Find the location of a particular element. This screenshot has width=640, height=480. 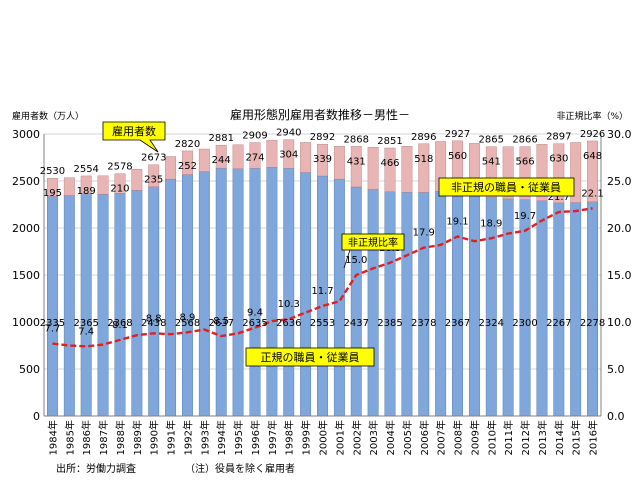

nonregular-label: 235 is located at coordinates (153, 180).